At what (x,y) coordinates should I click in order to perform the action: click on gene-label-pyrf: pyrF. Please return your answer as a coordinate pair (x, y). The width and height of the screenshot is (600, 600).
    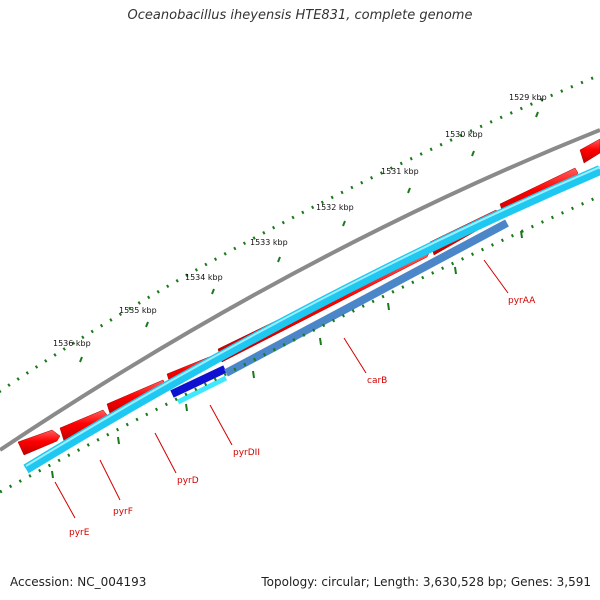
    Looking at the image, I should click on (123, 512).